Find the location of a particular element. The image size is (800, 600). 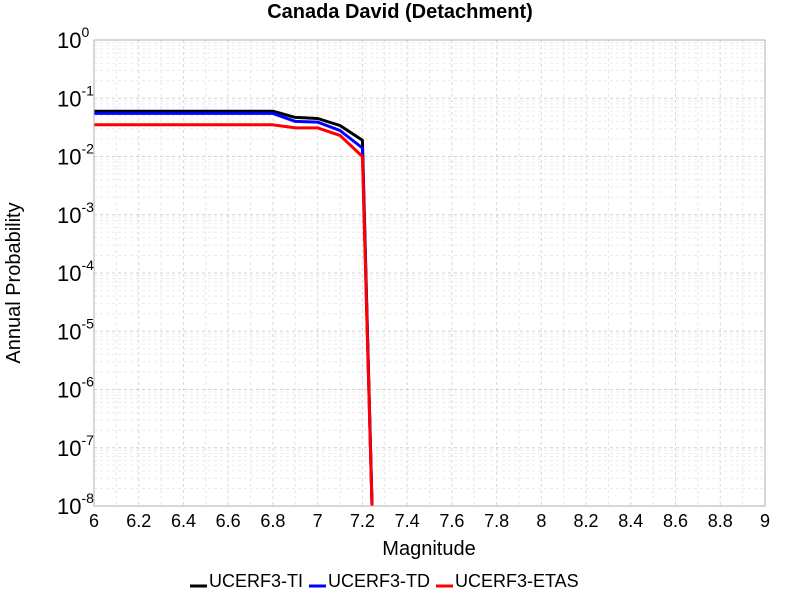

x-tick-label: 8.2 is located at coordinates (586, 521).